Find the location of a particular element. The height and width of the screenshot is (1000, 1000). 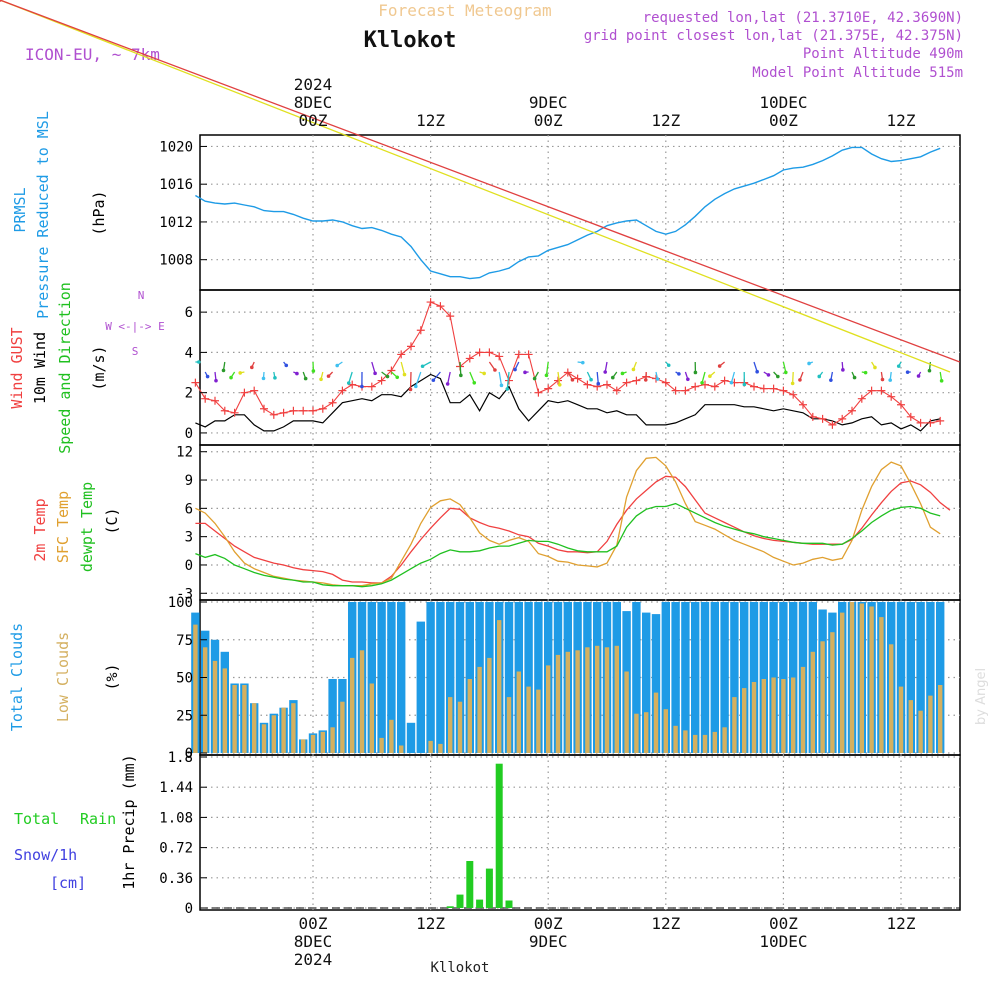

total-clouds-label: Total Clouds is located at coordinates (17, 677).